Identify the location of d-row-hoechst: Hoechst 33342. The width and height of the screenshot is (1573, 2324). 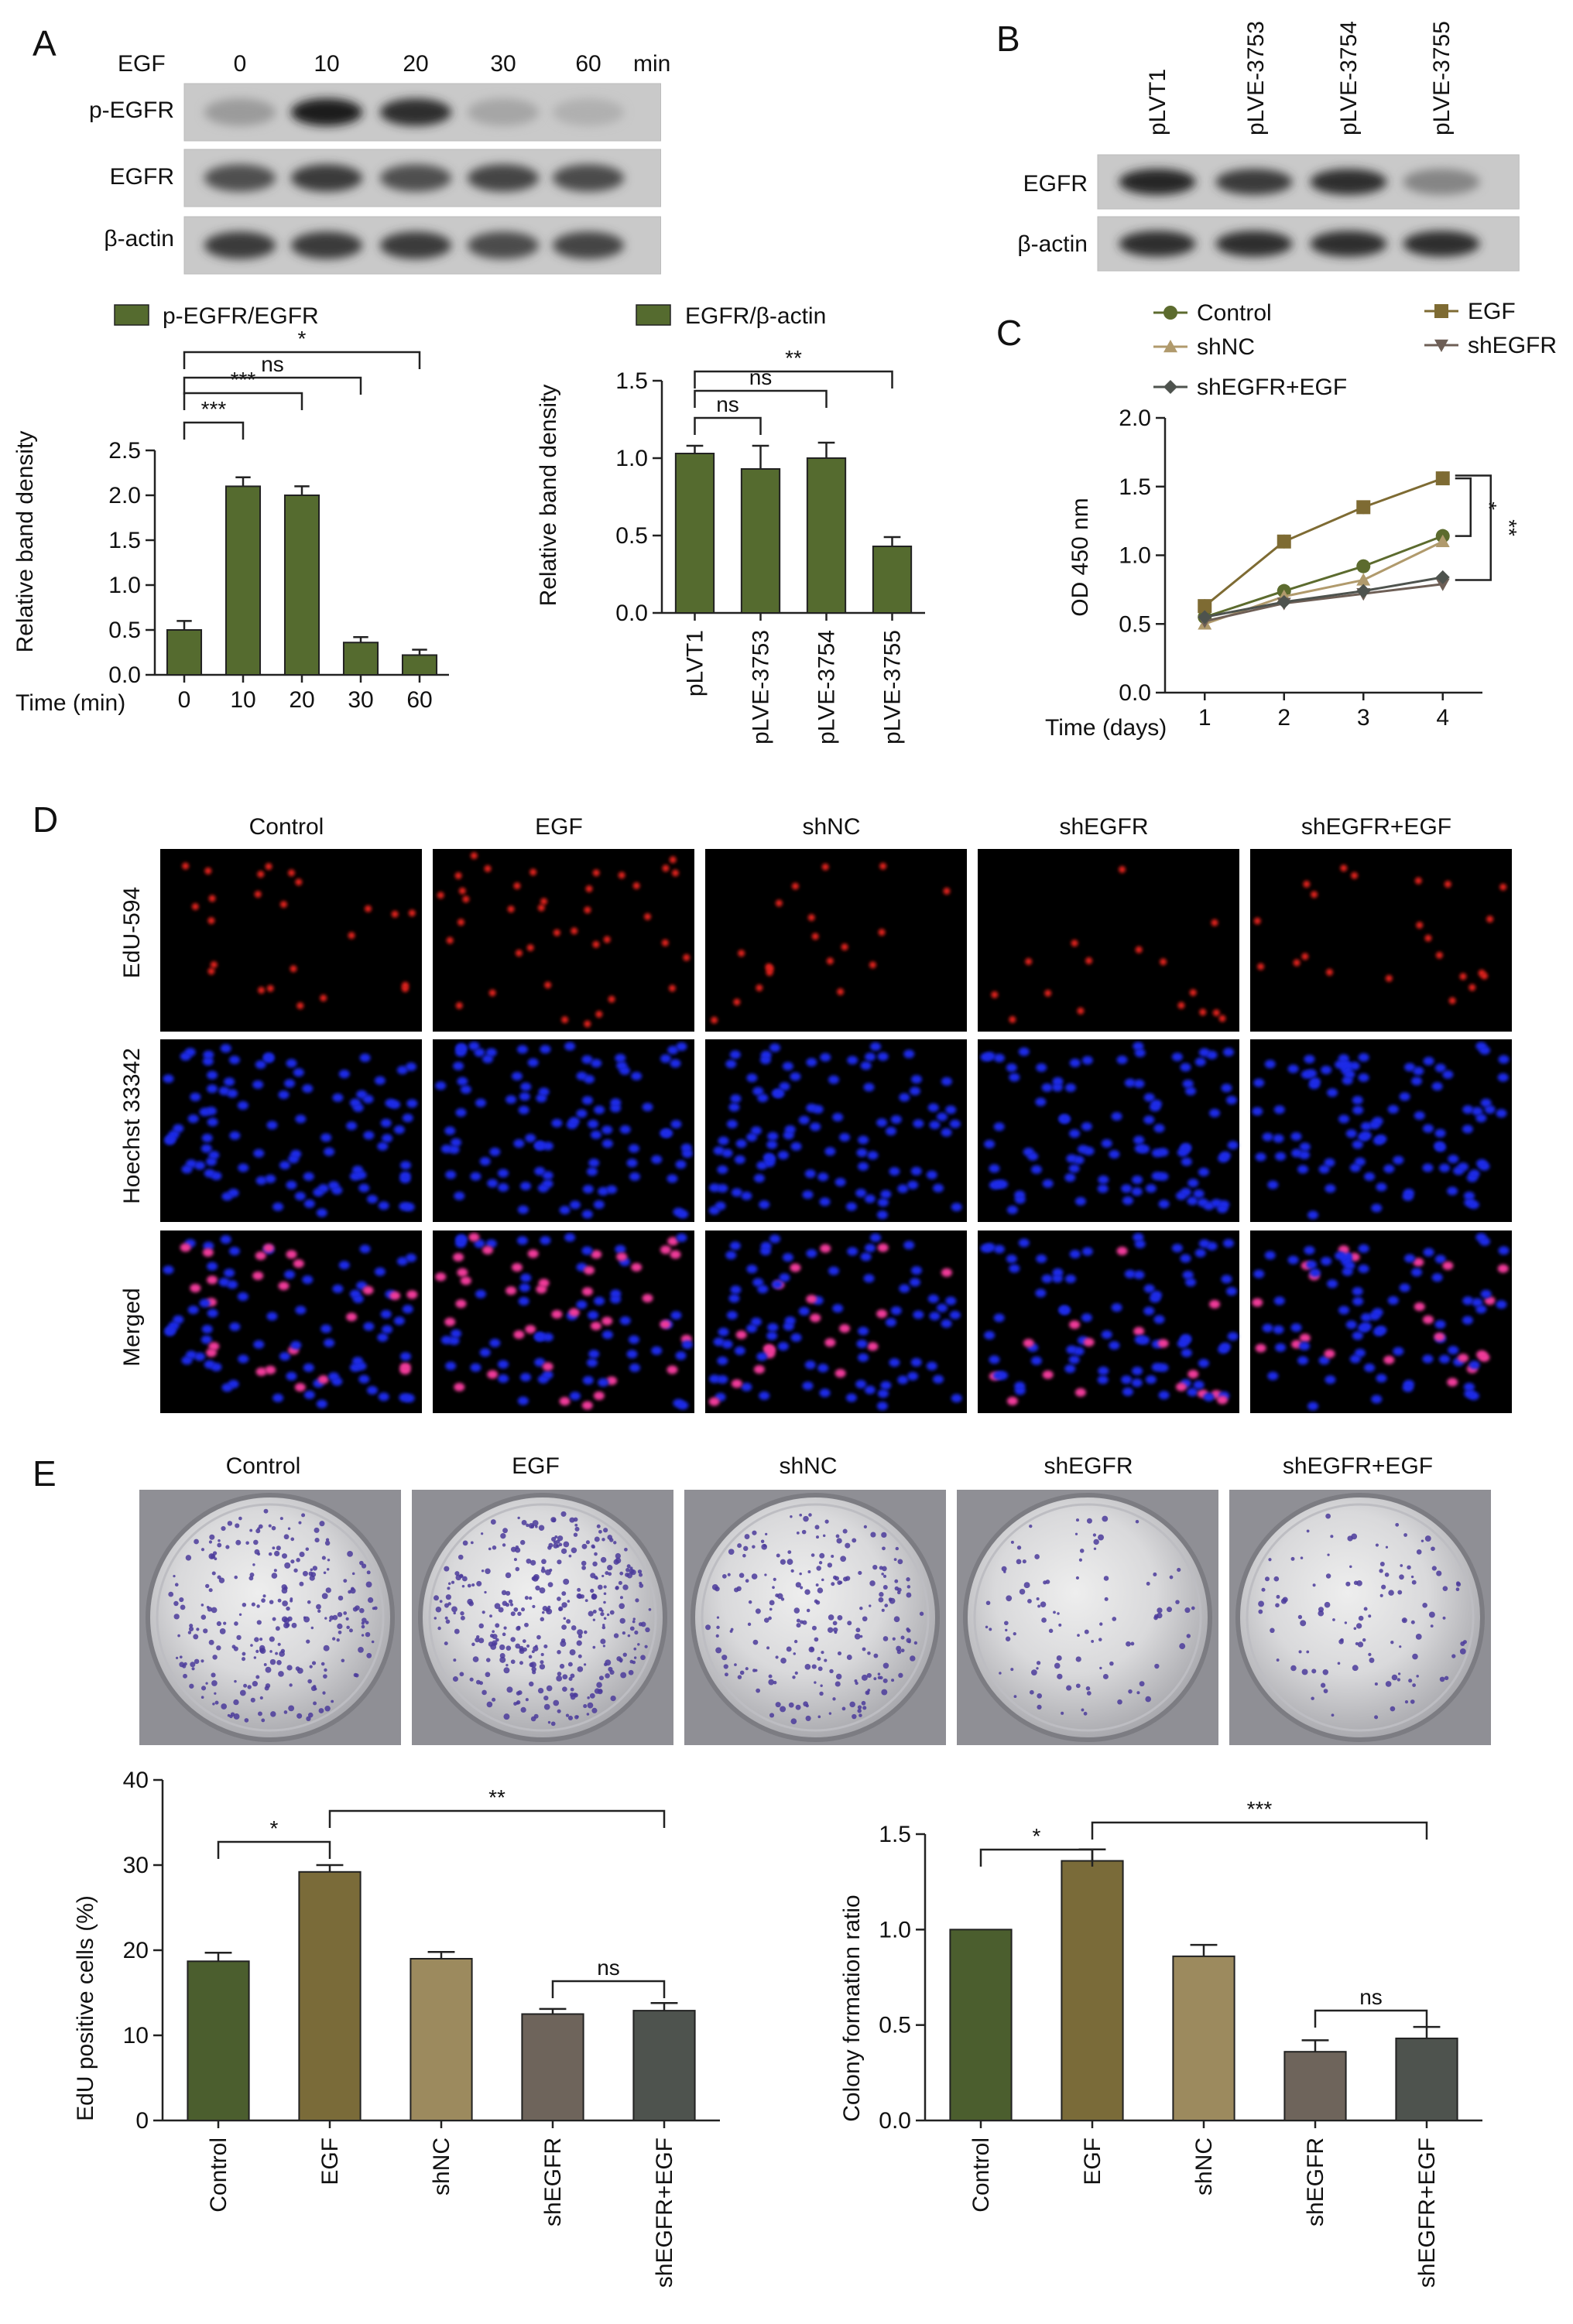
(132, 1126).